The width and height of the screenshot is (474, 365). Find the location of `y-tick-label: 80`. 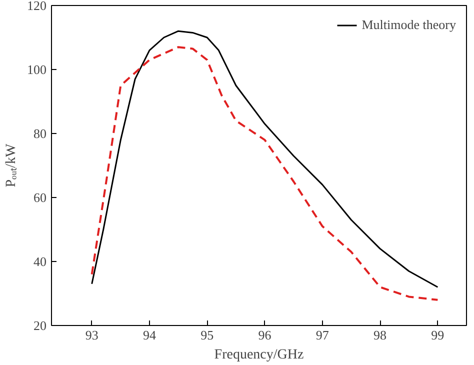

y-tick-label: 80 is located at coordinates (40, 133).